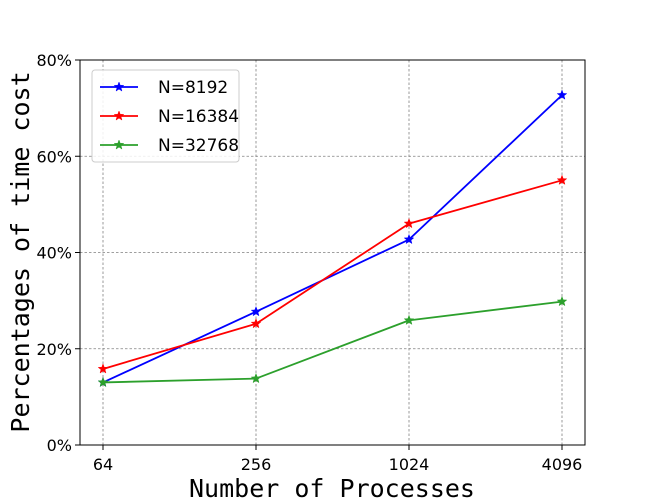 This screenshot has width=650, height=500. Describe the element at coordinates (562, 464) in the screenshot. I see `x-tick-label: 4096` at that location.